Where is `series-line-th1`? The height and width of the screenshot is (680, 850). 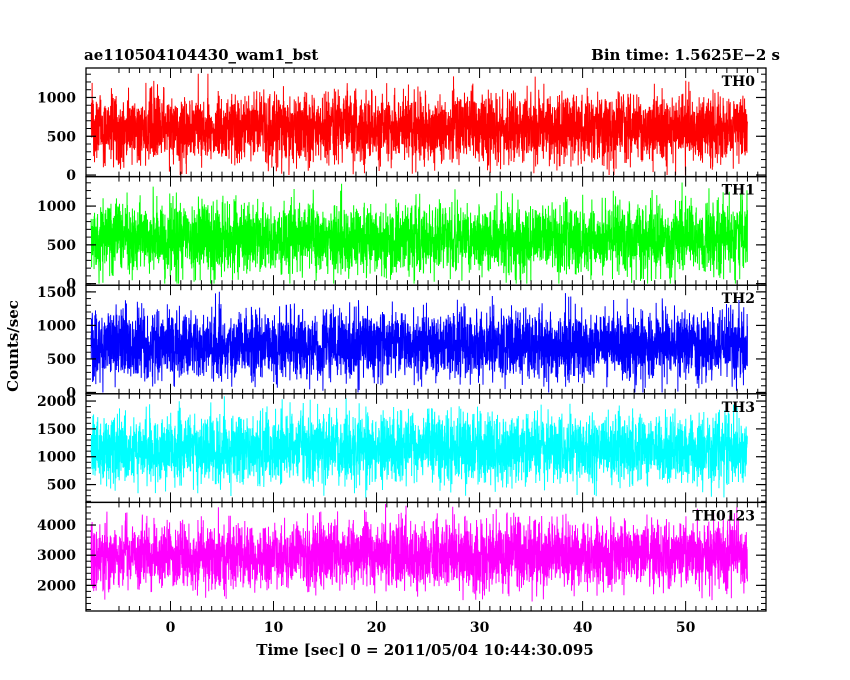 series-line-th1 is located at coordinates (419, 233).